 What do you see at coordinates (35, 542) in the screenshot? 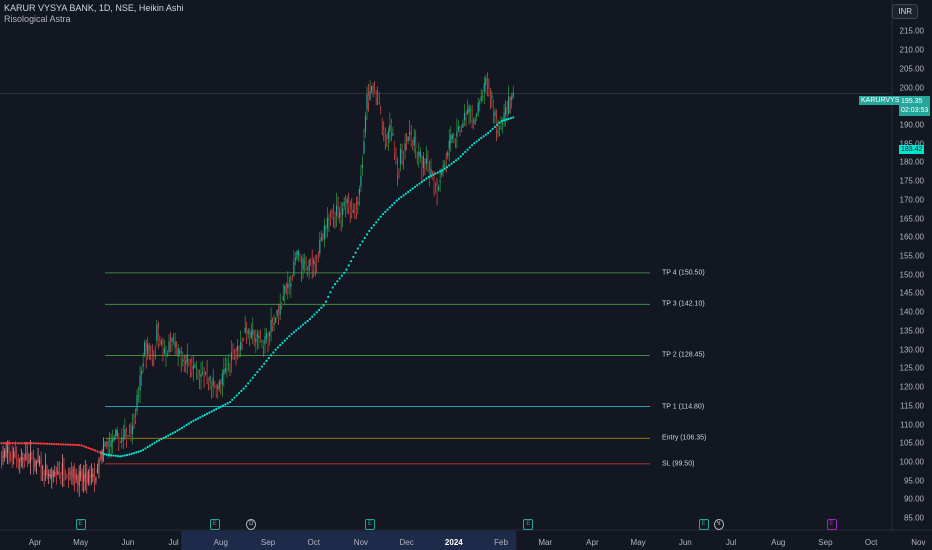
I see `x-tick-label: Apr` at bounding box center [35, 542].